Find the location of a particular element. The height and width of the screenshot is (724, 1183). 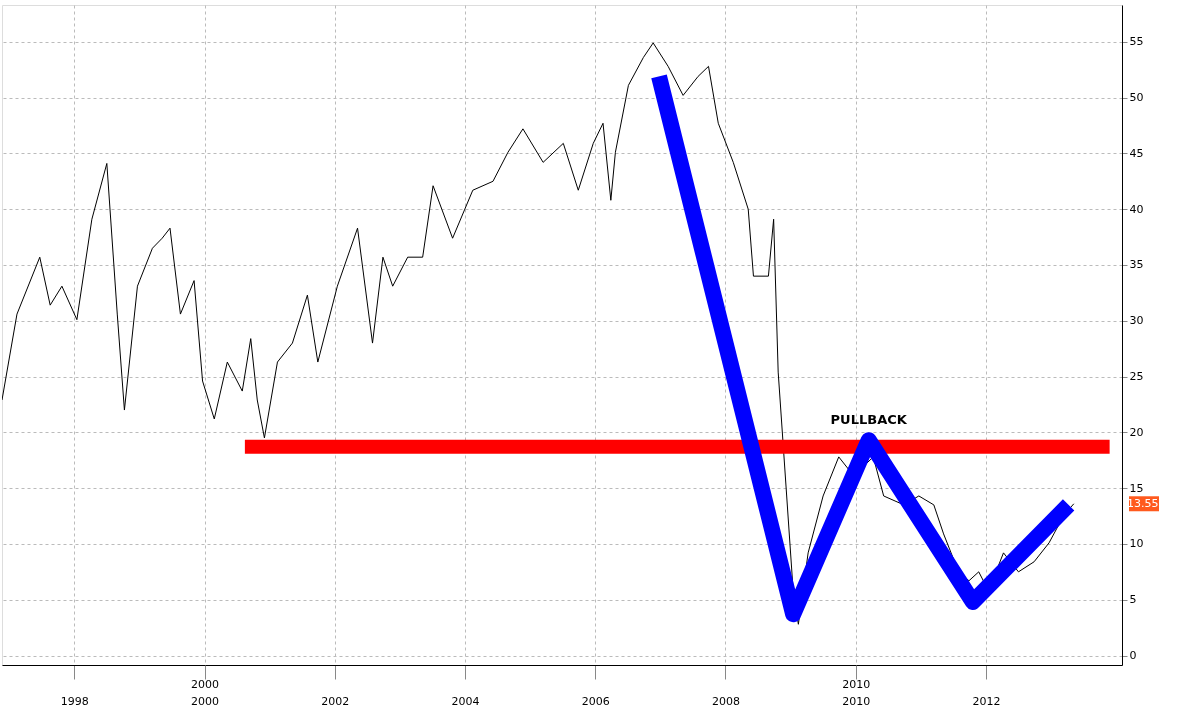

x-tick-label: 2000 is located at coordinates (205, 701).